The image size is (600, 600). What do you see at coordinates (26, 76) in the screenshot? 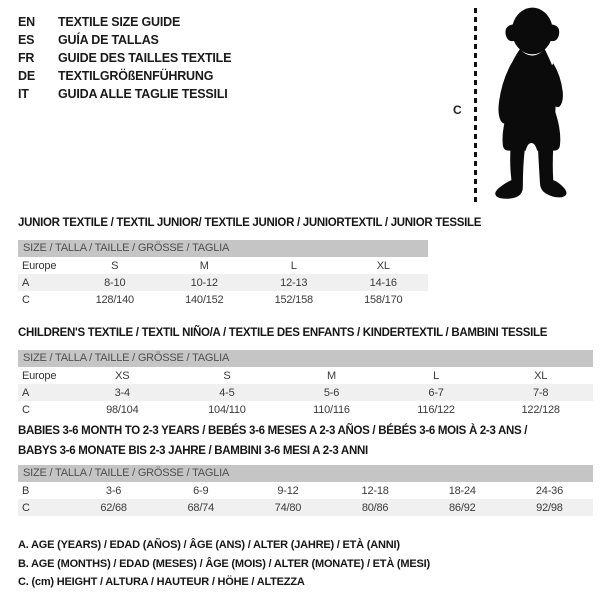
I see `lang-code: DE` at bounding box center [26, 76].